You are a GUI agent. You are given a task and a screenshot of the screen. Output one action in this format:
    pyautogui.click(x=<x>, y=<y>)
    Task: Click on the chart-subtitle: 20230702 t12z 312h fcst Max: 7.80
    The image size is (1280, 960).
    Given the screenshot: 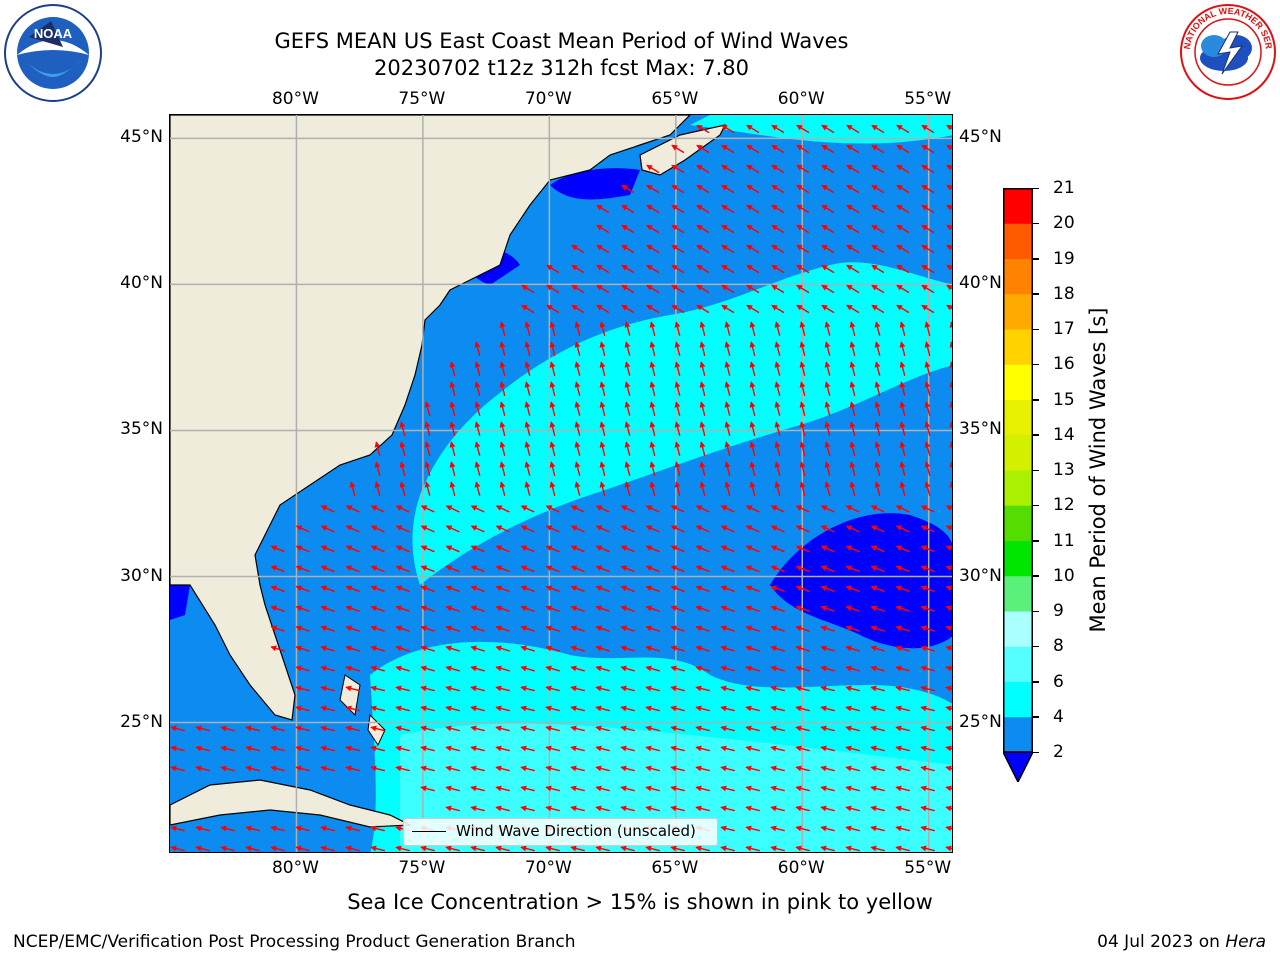 What is the action you would take?
    pyautogui.click(x=561, y=68)
    